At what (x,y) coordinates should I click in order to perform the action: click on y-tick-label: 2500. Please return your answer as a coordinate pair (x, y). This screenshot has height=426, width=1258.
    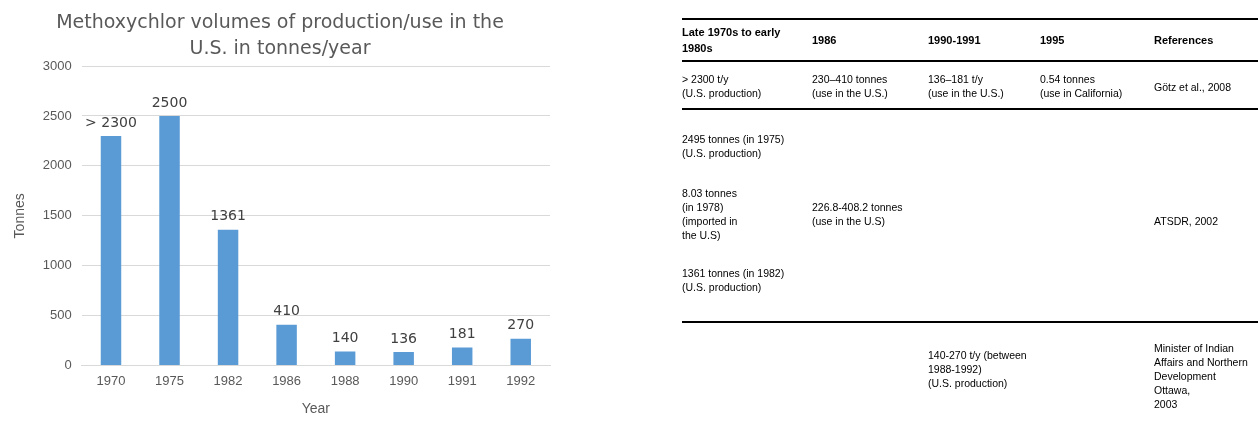
    Looking at the image, I should click on (57, 115).